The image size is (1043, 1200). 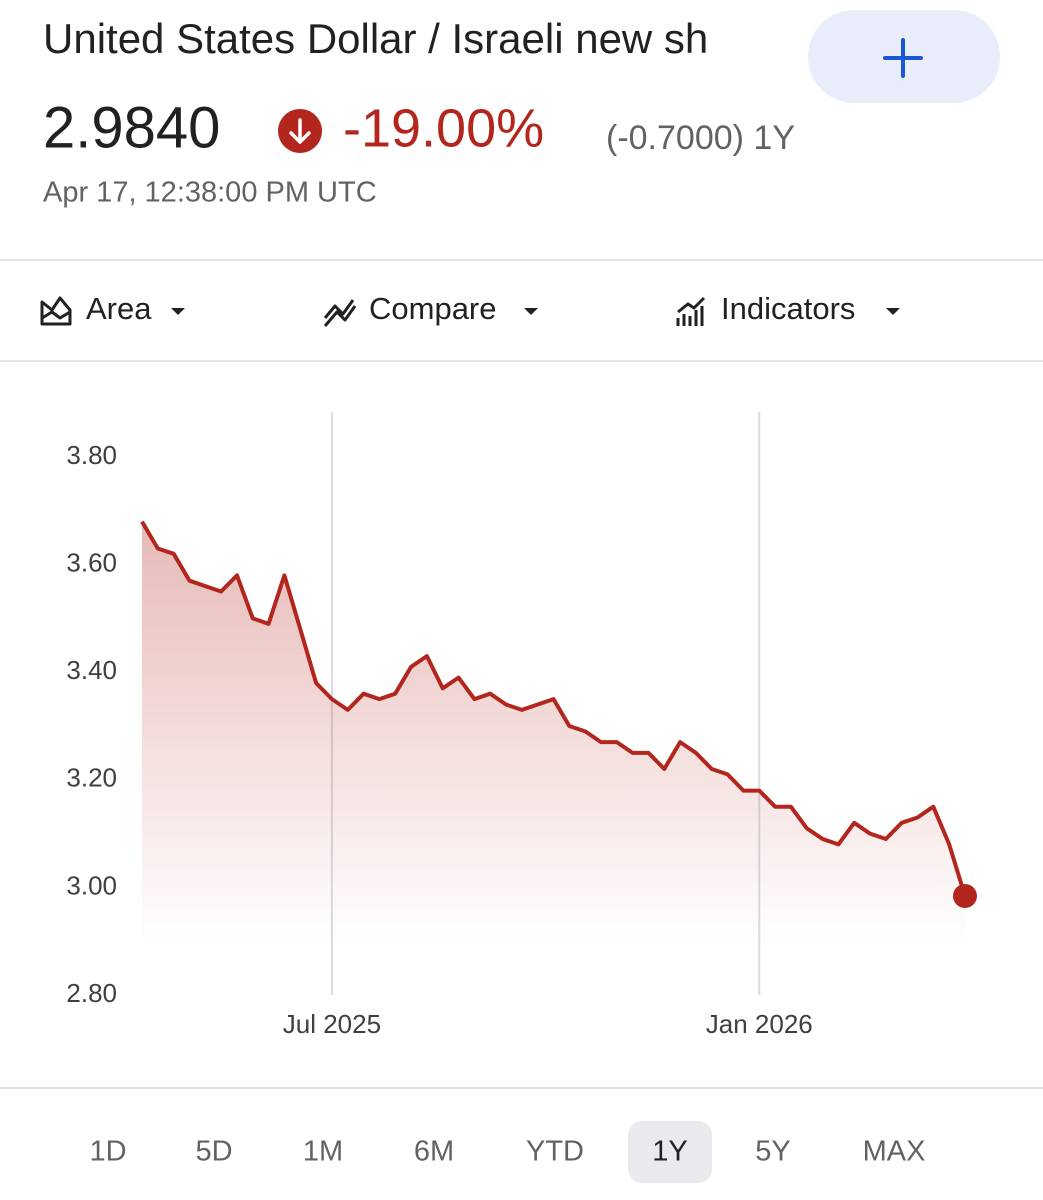 I want to click on x-tick-label: Jan 2026, so click(x=759, y=1024).